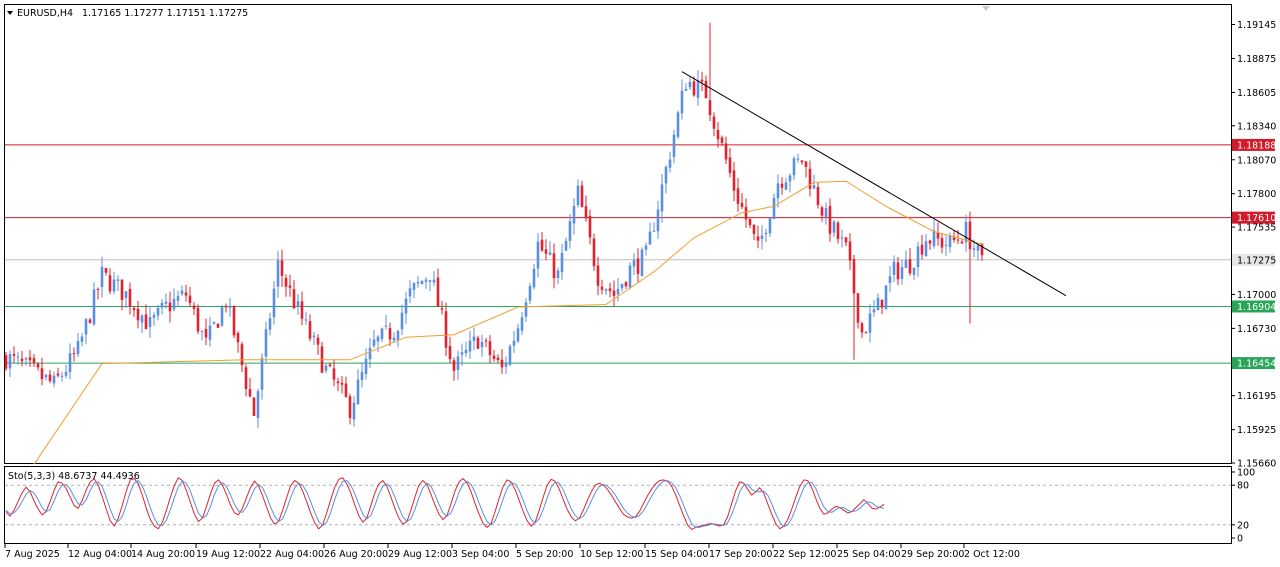  I want to click on price-tick-label: 1.16195, so click(1256, 396).